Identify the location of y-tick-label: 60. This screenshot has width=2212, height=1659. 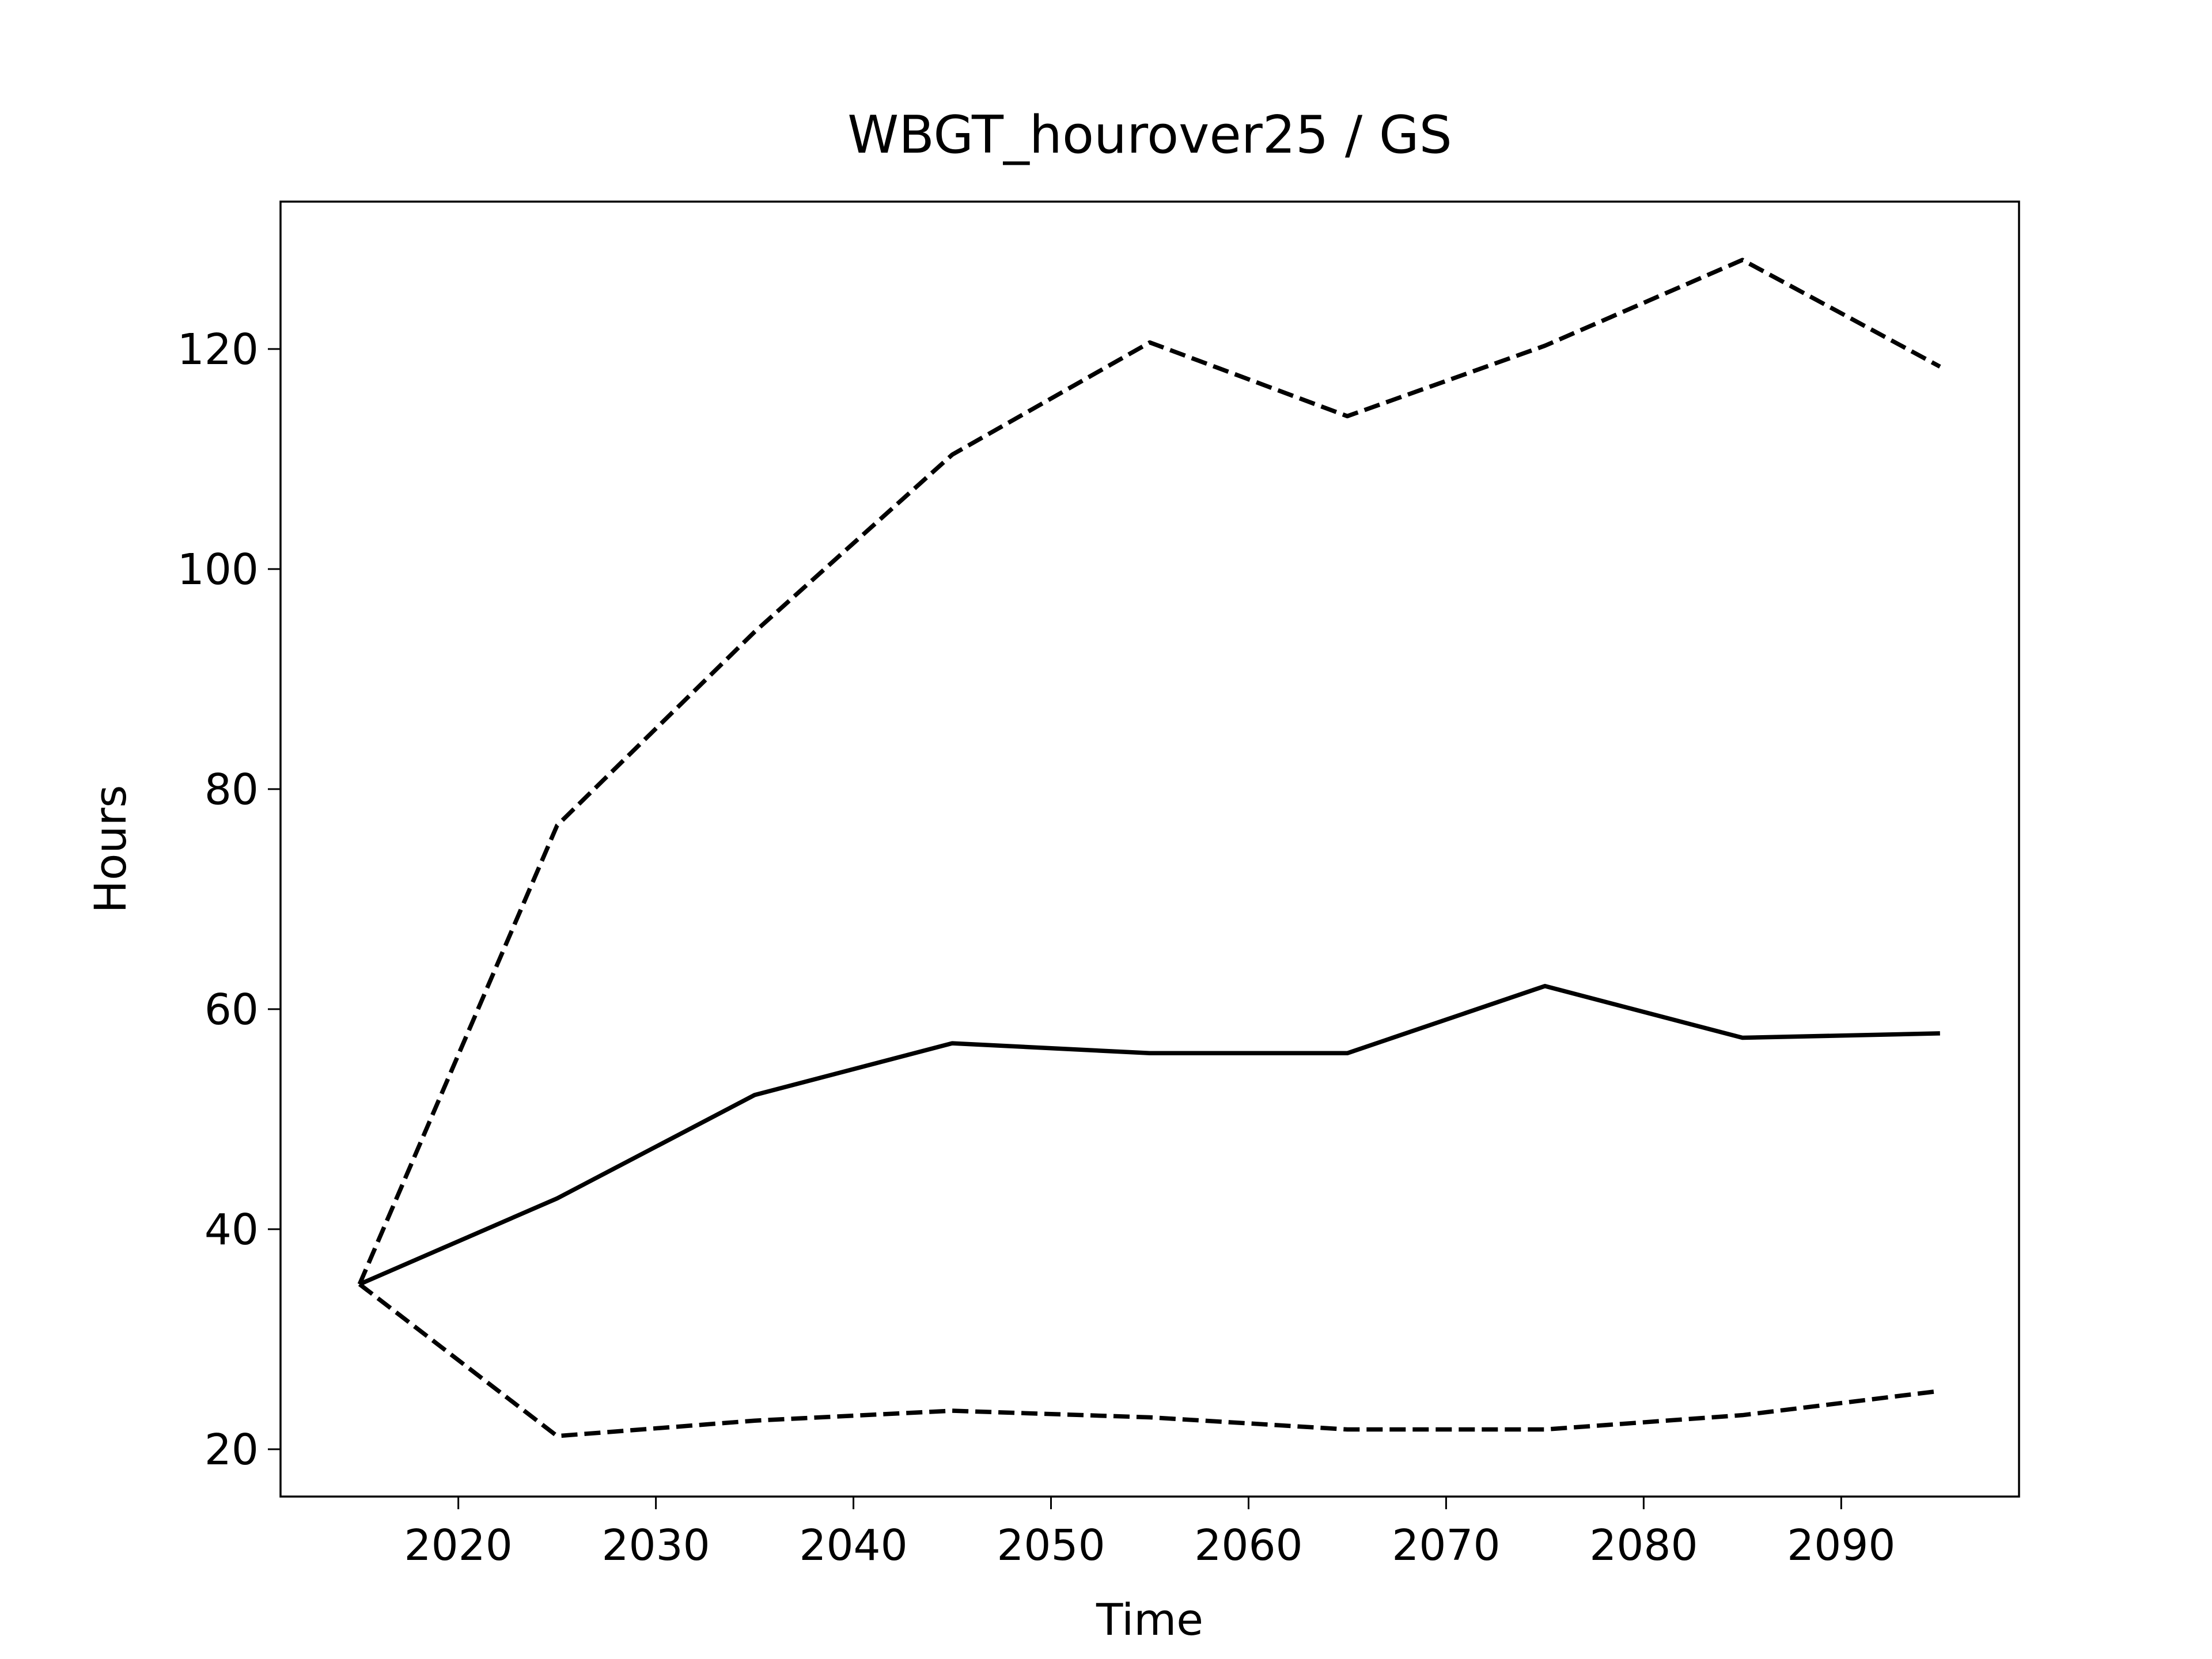
(231, 1010).